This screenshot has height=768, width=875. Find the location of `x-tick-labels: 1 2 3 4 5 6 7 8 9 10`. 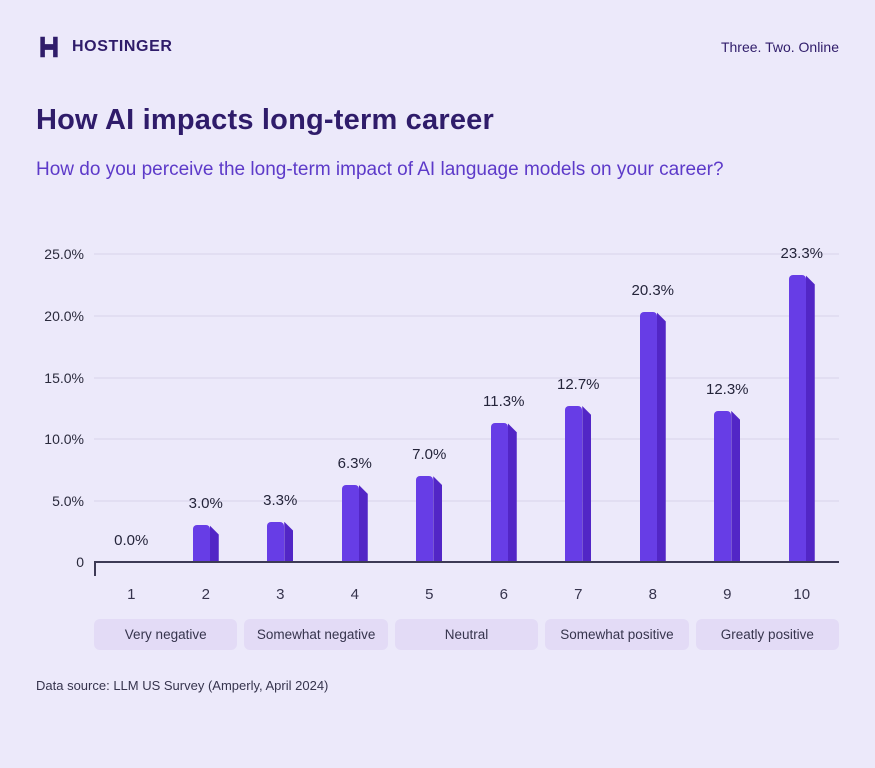

x-tick-labels: 1 2 3 4 5 6 7 8 9 10 is located at coordinates (466, 594).